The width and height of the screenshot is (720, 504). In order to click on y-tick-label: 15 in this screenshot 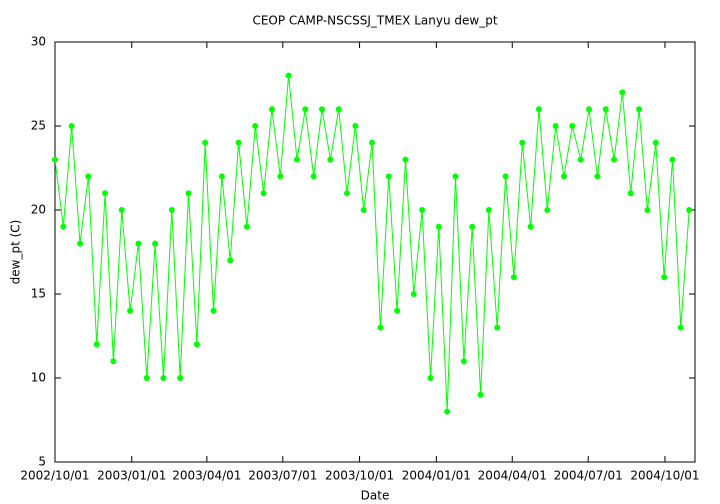, I will do `click(38, 294)`.